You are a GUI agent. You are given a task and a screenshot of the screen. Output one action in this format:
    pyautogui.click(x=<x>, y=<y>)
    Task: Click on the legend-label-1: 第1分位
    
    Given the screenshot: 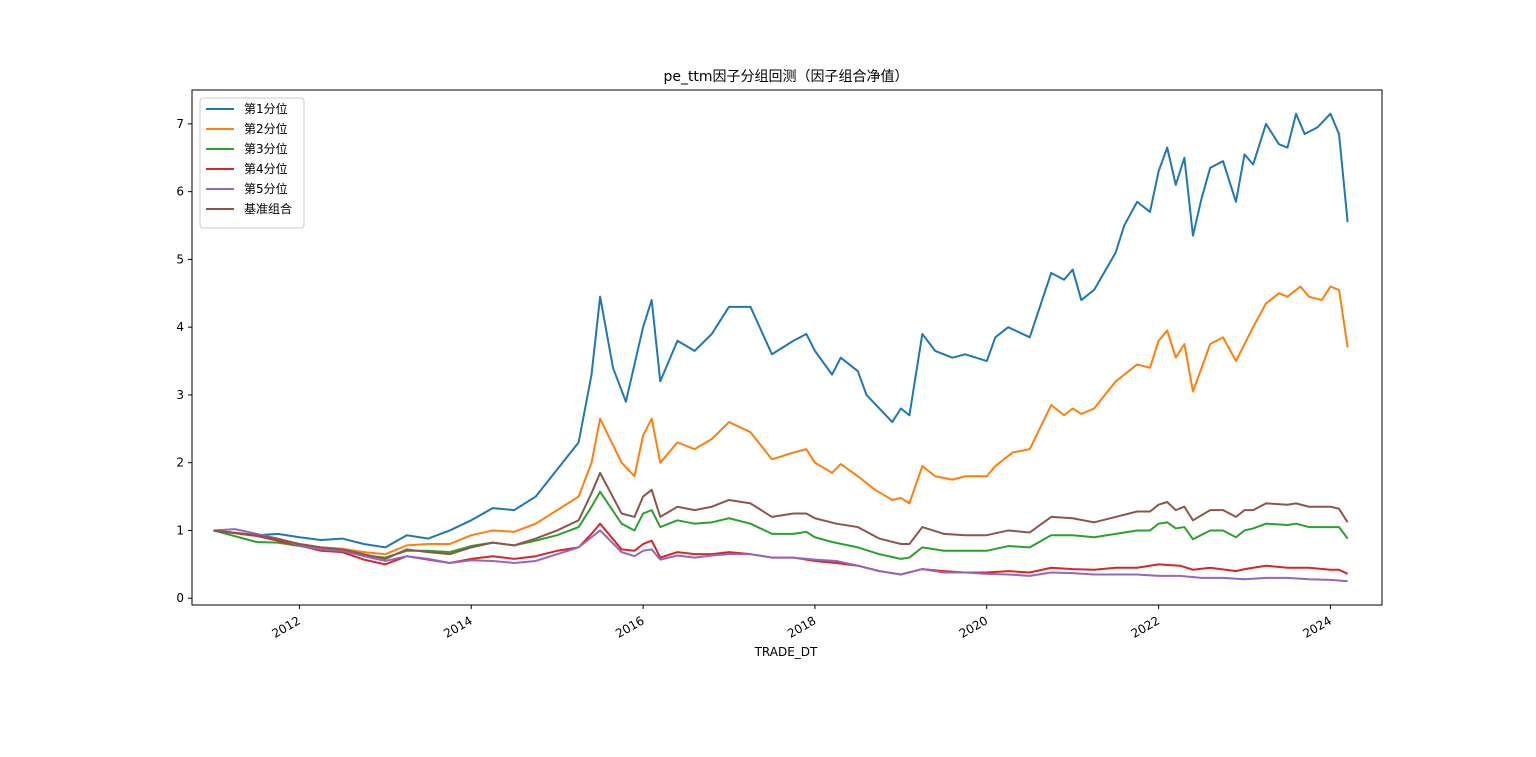 What is the action you would take?
    pyautogui.click(x=266, y=108)
    